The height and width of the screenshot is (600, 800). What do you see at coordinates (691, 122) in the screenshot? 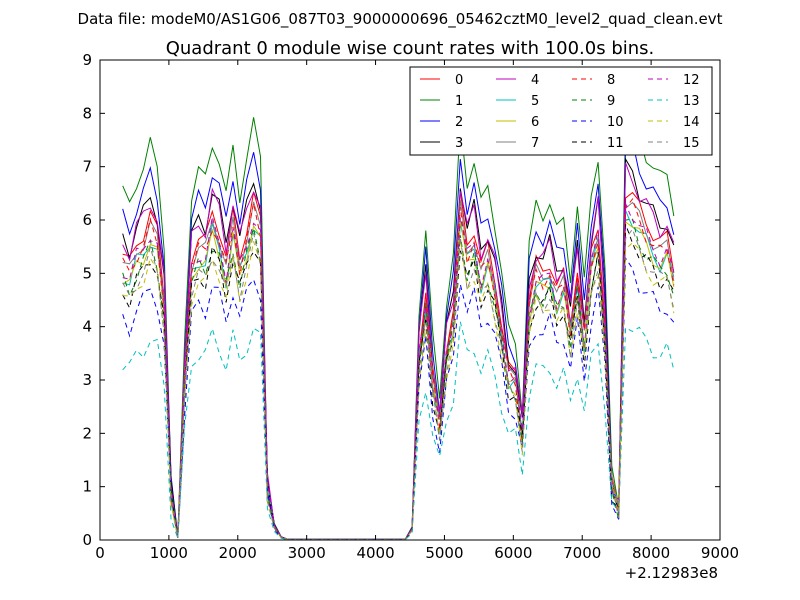
I see `legend-label-14: 14` at bounding box center [691, 122].